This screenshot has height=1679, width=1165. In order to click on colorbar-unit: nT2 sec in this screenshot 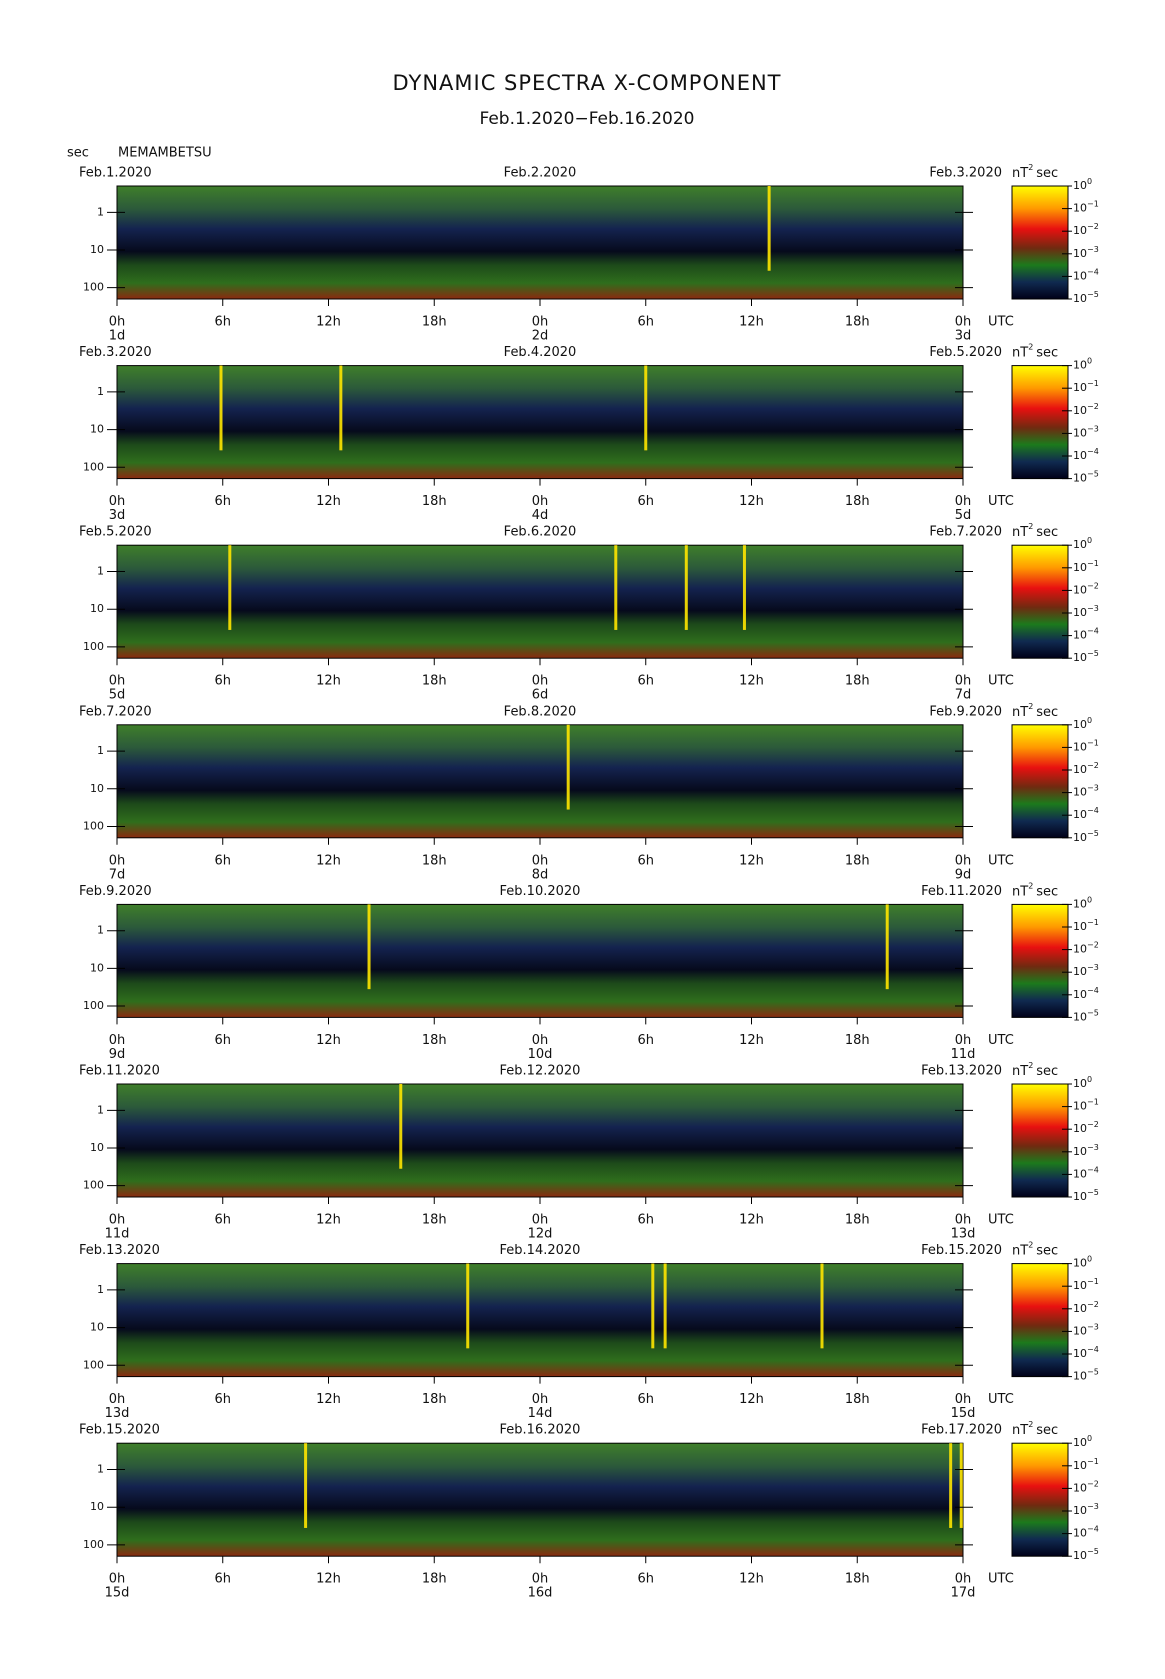, I will do `click(1035, 710)`.